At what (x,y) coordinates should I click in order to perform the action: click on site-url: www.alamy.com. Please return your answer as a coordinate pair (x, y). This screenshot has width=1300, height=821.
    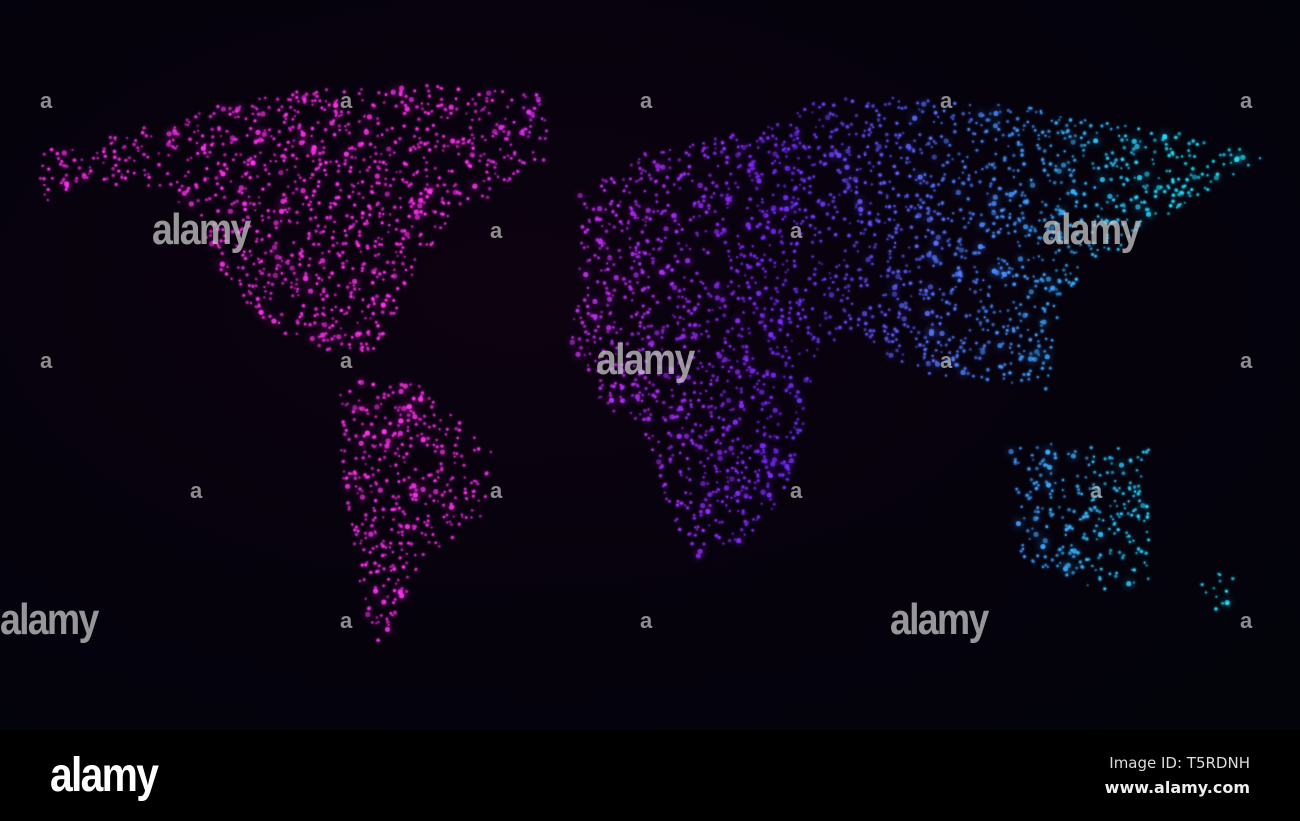
    Looking at the image, I should click on (1177, 787).